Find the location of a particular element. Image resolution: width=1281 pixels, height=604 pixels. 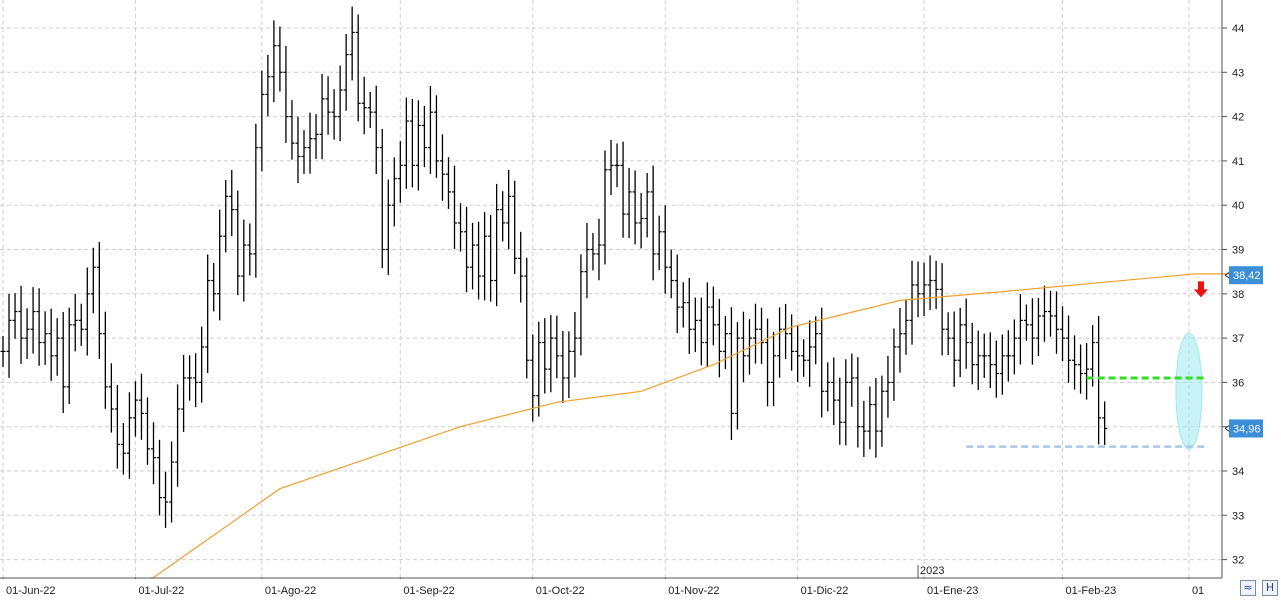

x-tick-label: 01-Jul-22 is located at coordinates (161, 591).